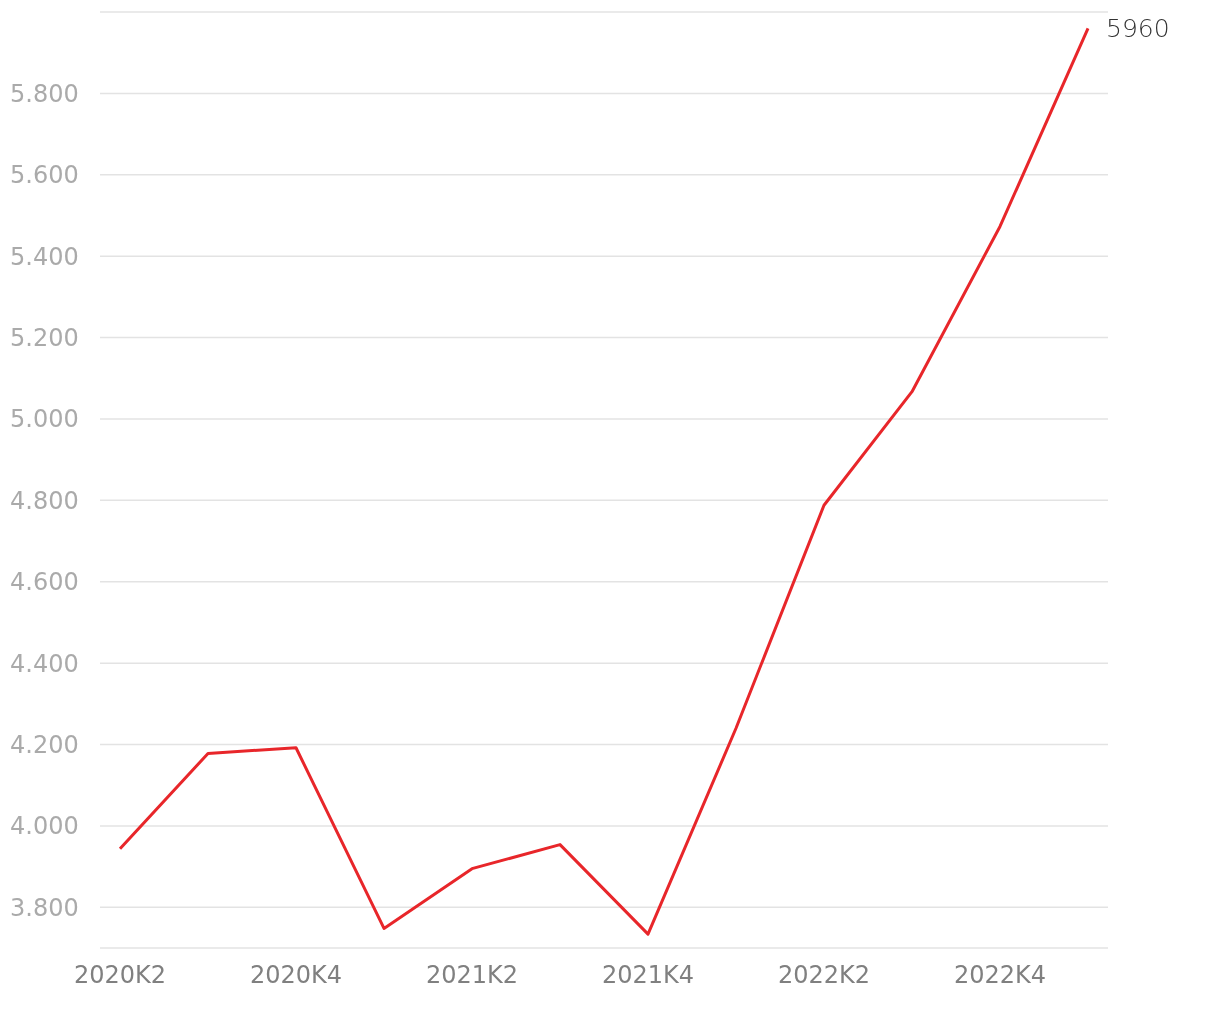 This screenshot has height=1020, width=1220. Describe the element at coordinates (1138, 29) in the screenshot. I see `data-label: 5960` at that location.